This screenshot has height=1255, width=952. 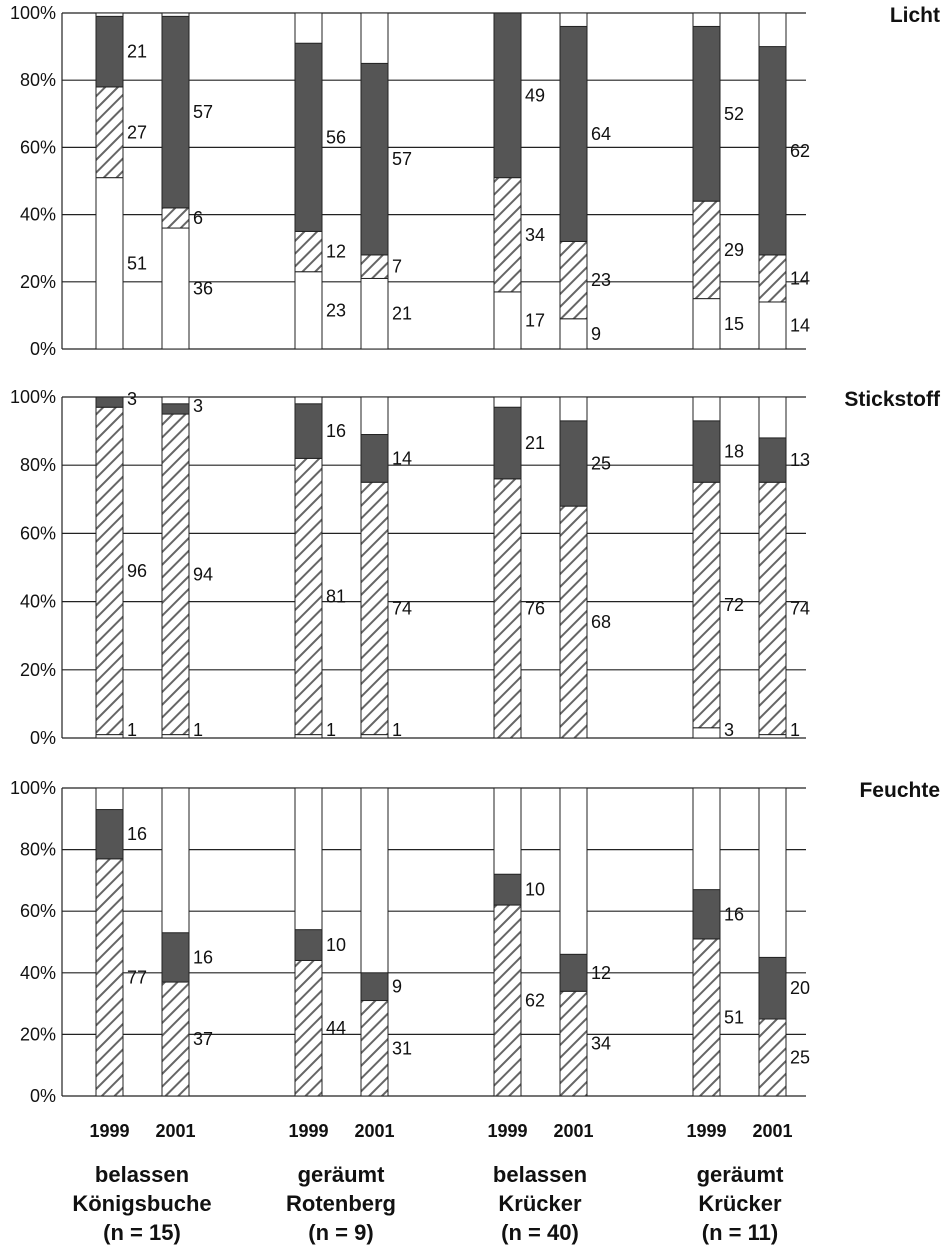 What do you see at coordinates (397, 267) in the screenshot?
I see `data-label: 7` at bounding box center [397, 267].